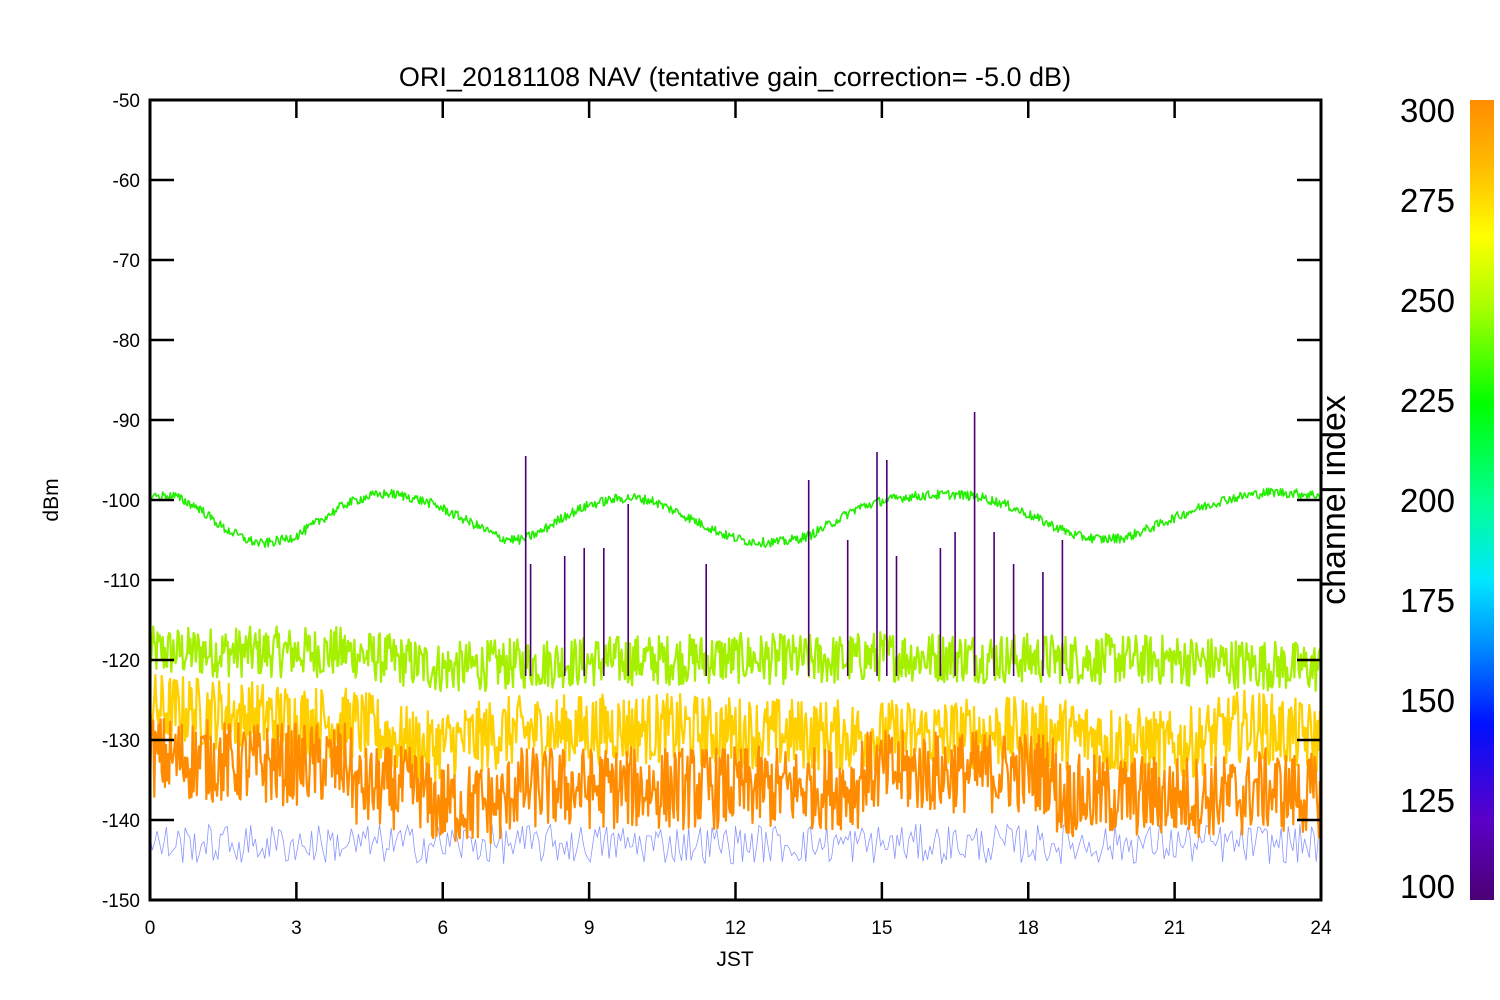 The image size is (1500, 1000). I want to click on colorbar-ticks: 300 275 250 225 200 175 150 125 100, so click(1427, 498).